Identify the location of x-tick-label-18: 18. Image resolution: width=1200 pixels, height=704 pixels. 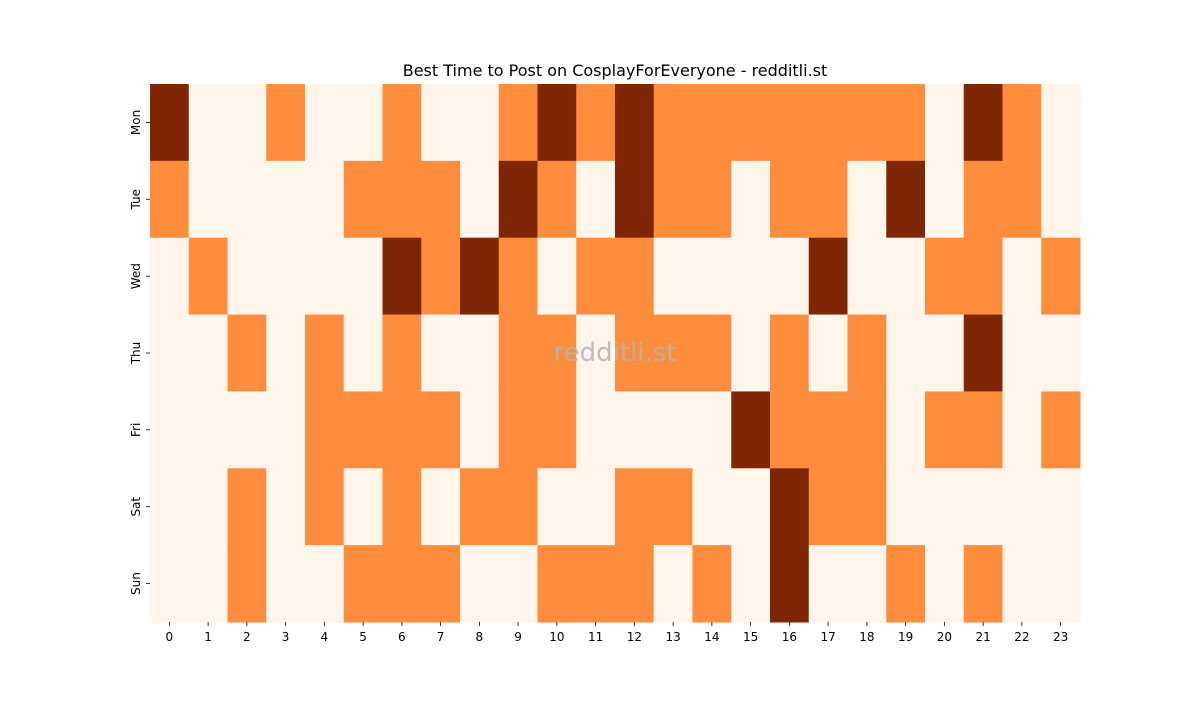
(866, 637).